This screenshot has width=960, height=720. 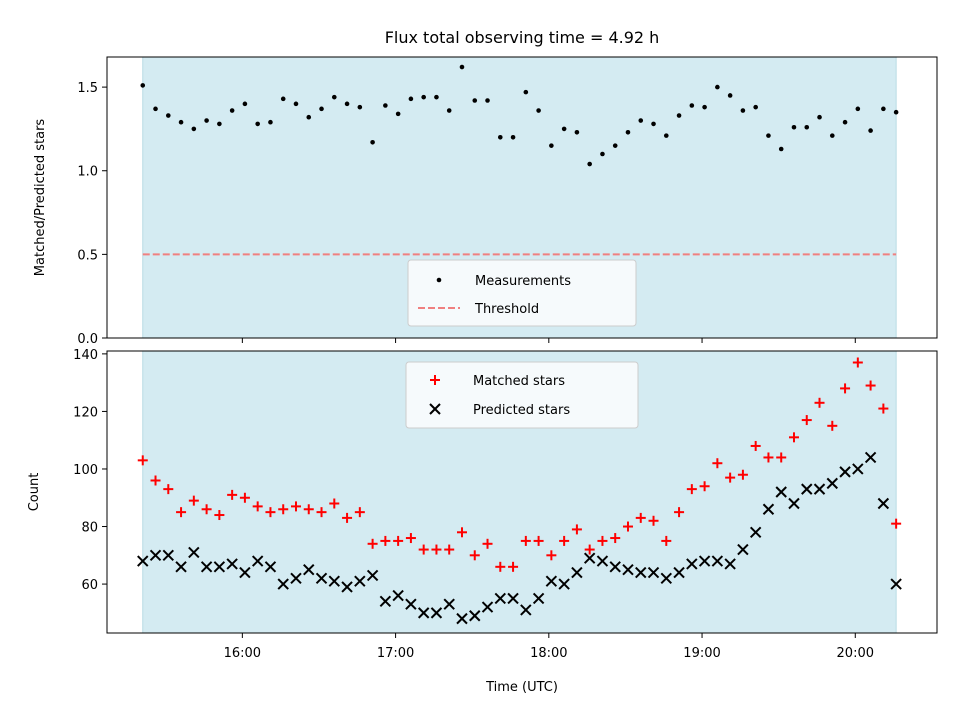 What do you see at coordinates (242, 653) in the screenshot?
I see `x-tick-label: 16:00` at bounding box center [242, 653].